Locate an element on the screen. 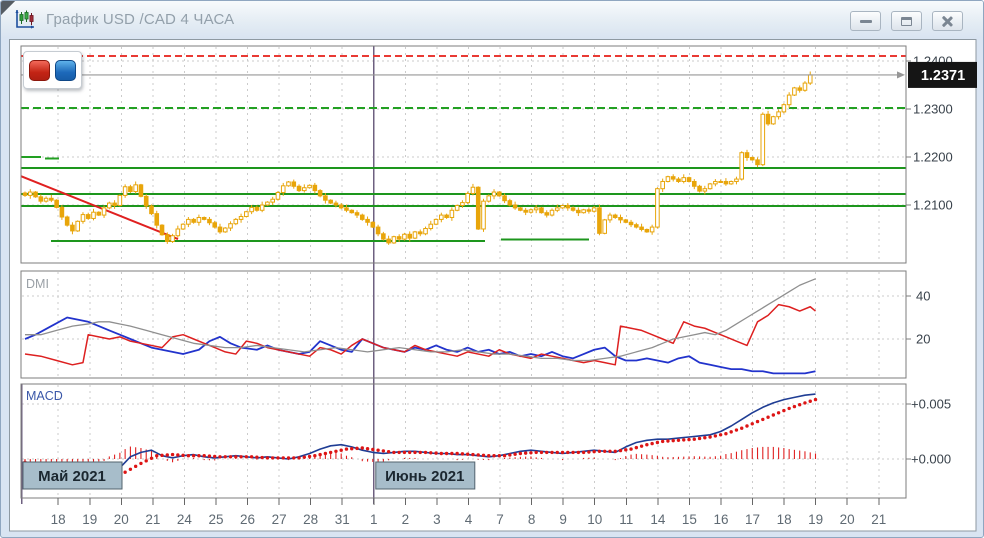 This screenshot has height=538, width=984. current-price-line is located at coordinates (463, 75).